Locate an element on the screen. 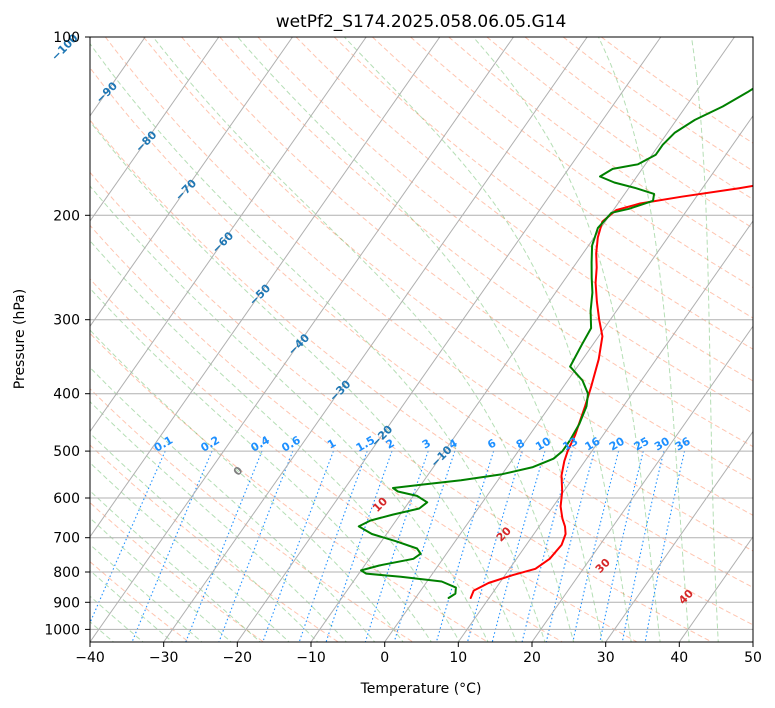 The height and width of the screenshot is (708, 775). y-tick-label: 100 is located at coordinates (66, 38).